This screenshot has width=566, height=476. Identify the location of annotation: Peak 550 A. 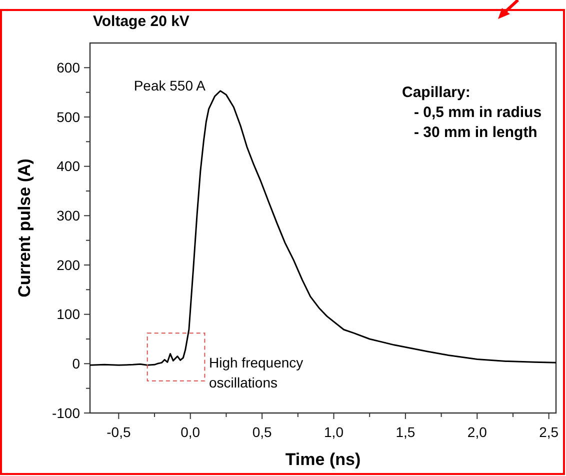
(170, 85).